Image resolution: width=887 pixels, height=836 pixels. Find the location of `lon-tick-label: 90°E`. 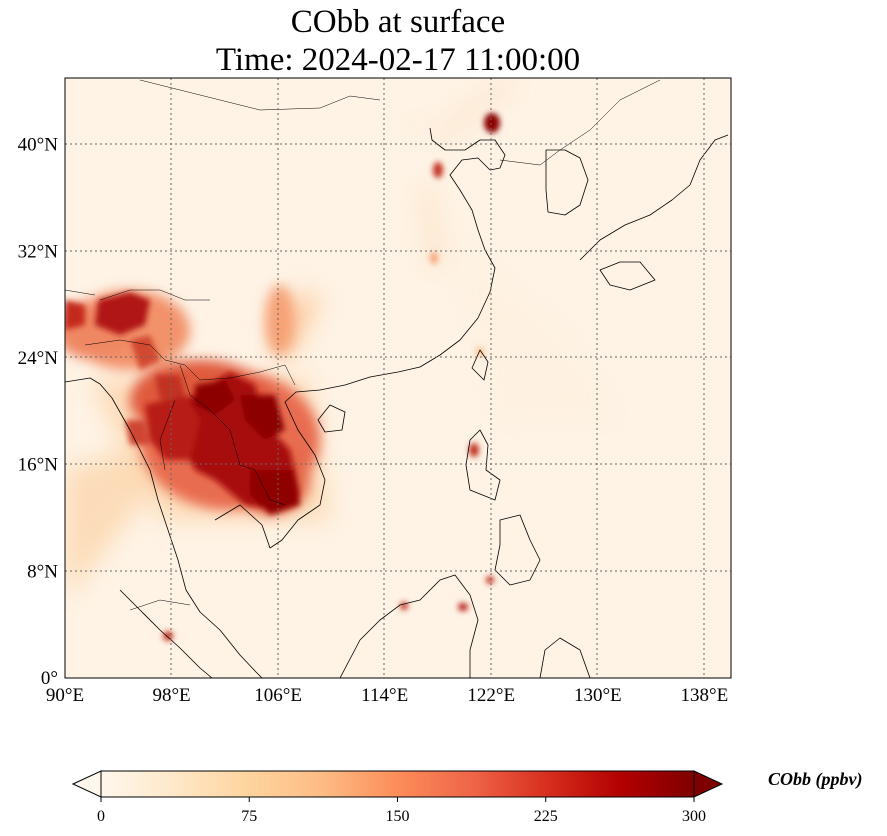

lon-tick-label: 90°E is located at coordinates (65, 695).